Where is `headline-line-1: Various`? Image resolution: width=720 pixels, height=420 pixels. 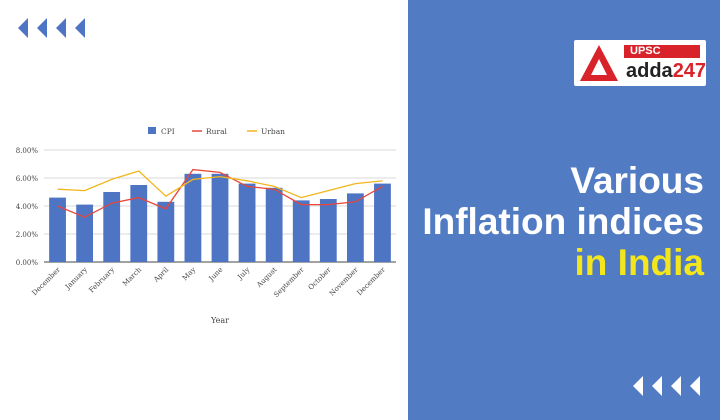 headline-line-1: Various is located at coordinates (637, 180).